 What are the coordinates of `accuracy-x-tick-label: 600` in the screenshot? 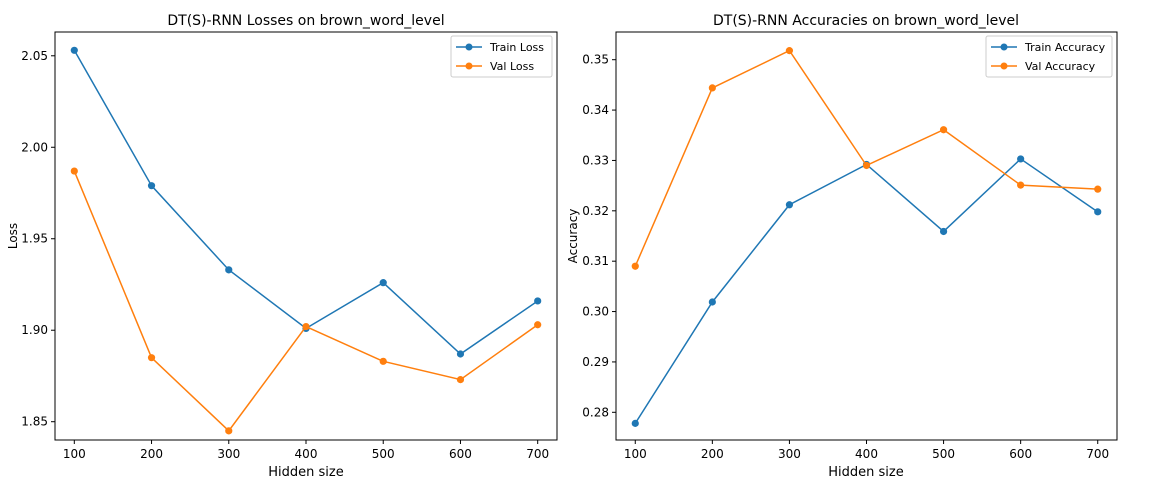 It's located at (1020, 454).